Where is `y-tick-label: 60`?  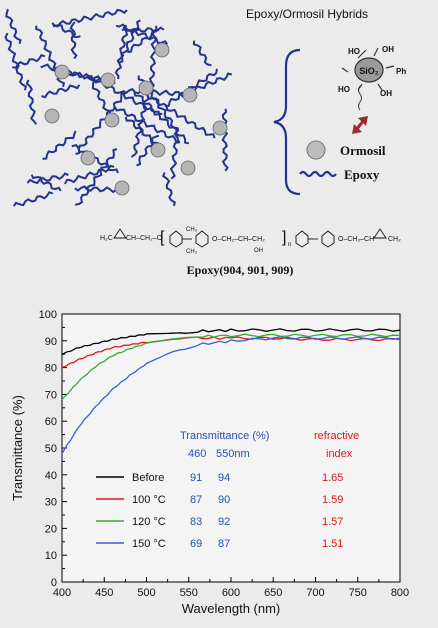
y-tick-label: 60 is located at coordinates (51, 422).